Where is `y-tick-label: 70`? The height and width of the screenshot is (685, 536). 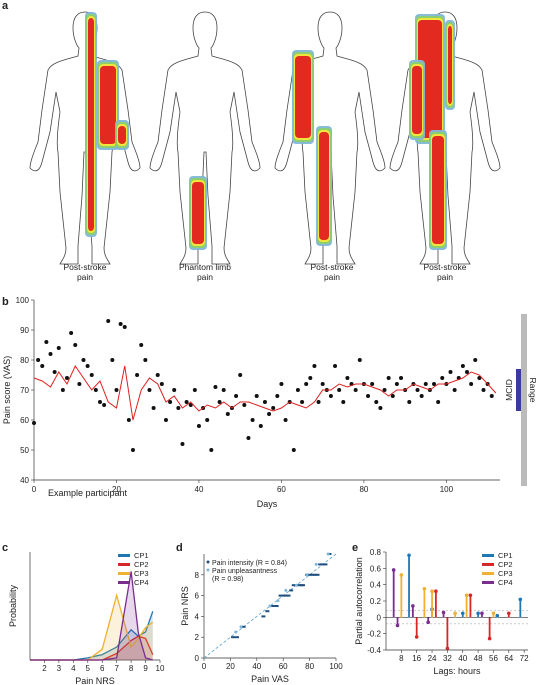
y-tick-label: 70 is located at coordinates (24, 390).